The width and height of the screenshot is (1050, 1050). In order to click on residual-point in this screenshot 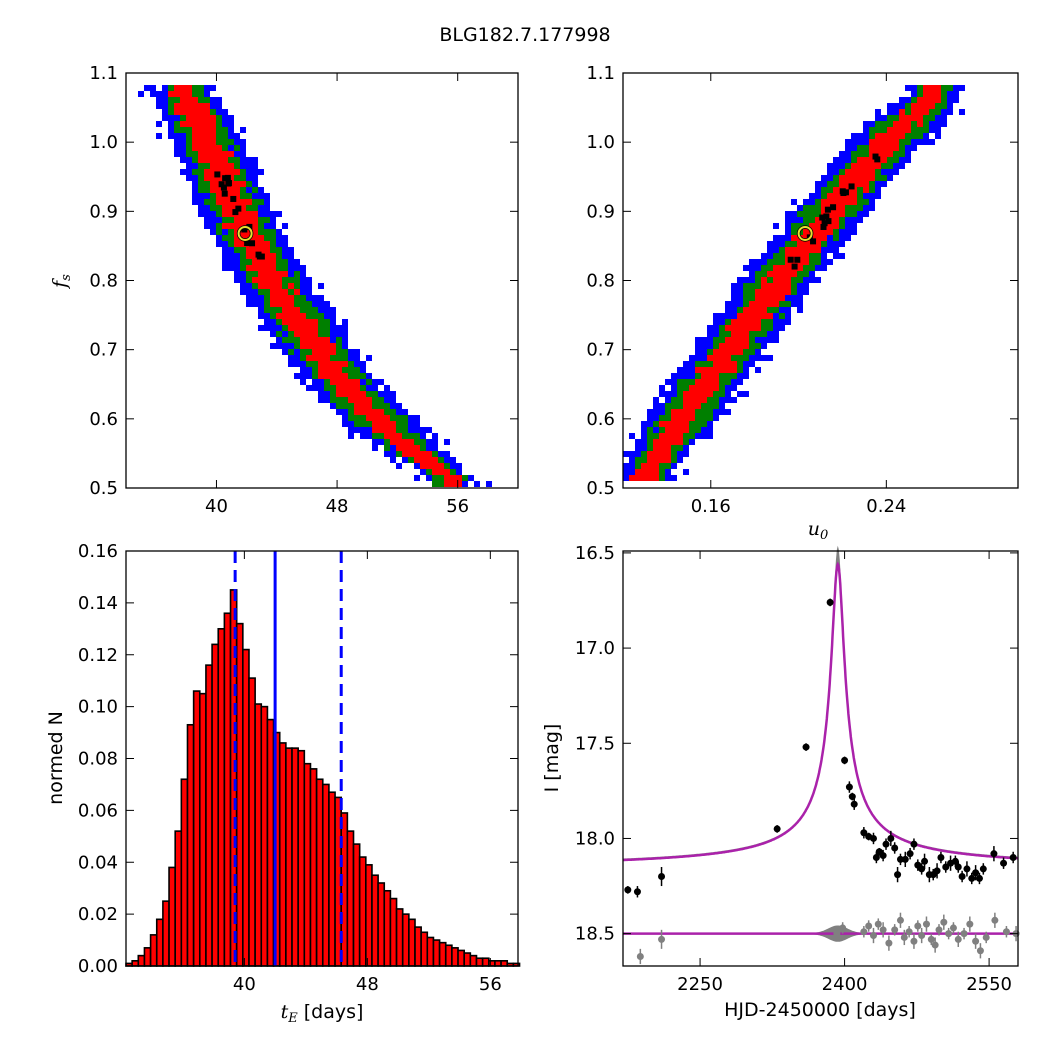, I will do `click(918, 926)`.